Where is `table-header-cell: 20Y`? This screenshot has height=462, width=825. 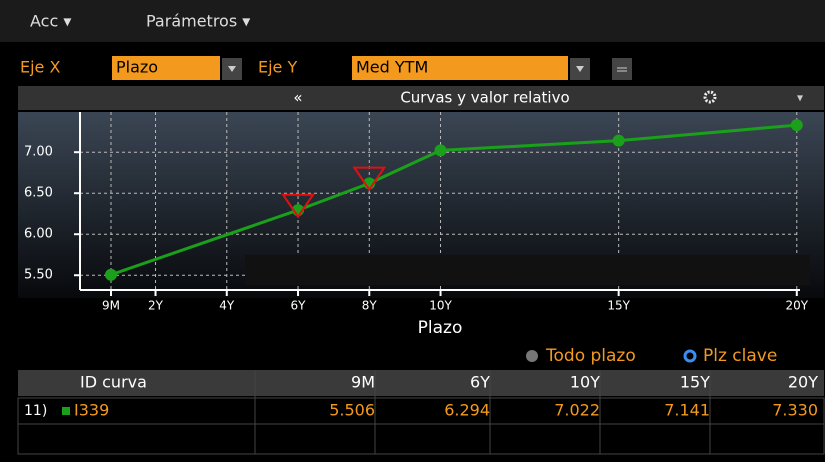 table-header-cell: 20Y is located at coordinates (803, 382).